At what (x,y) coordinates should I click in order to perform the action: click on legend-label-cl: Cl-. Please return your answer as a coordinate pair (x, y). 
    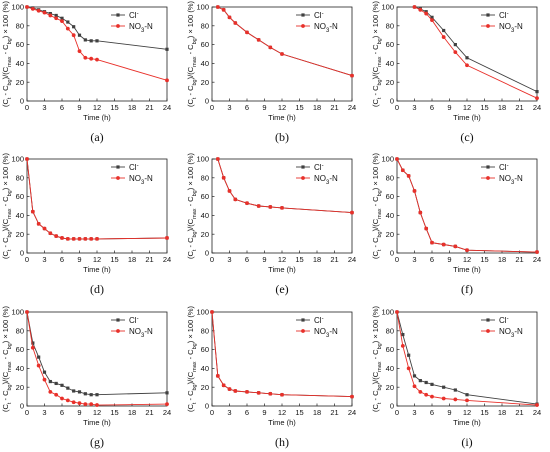
    Looking at the image, I should click on (134, 167).